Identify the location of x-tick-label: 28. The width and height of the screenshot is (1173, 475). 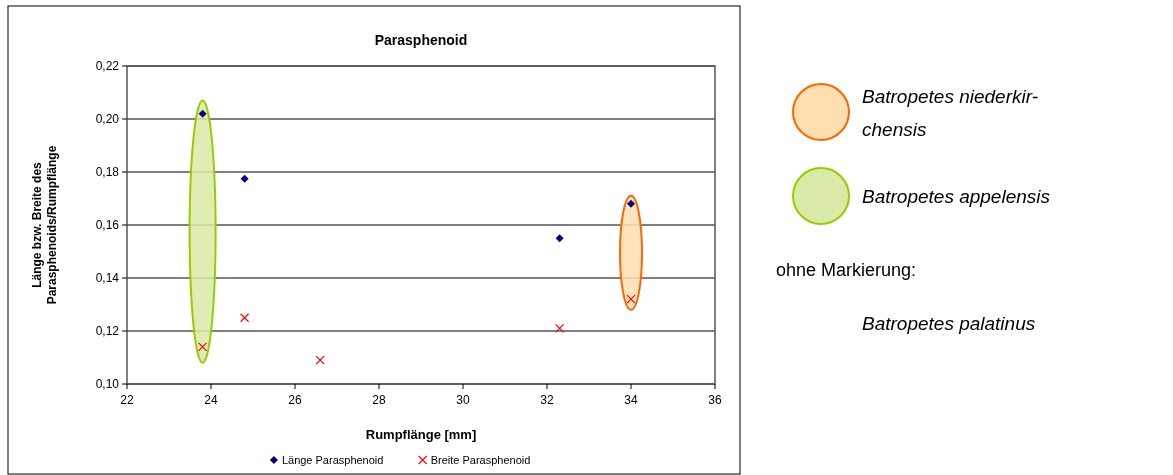
(379, 400).